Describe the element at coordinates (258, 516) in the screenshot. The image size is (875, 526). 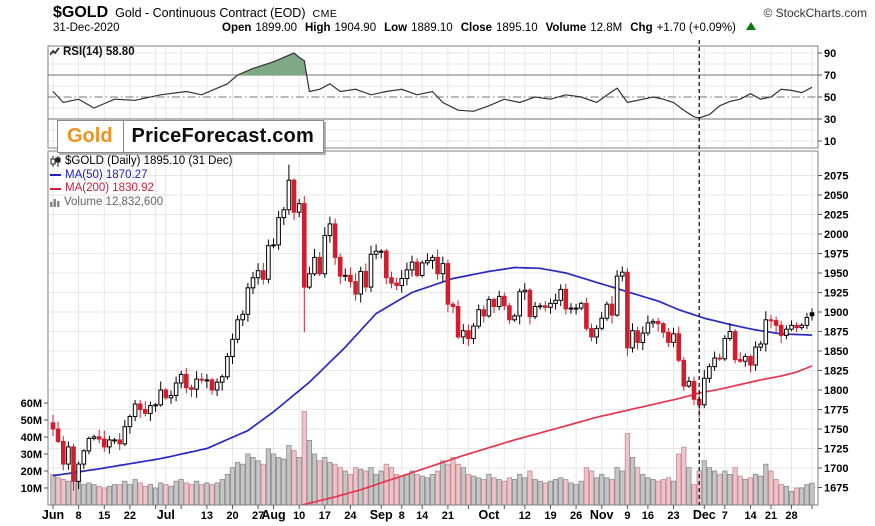
I see `svg-text: 27` at that location.